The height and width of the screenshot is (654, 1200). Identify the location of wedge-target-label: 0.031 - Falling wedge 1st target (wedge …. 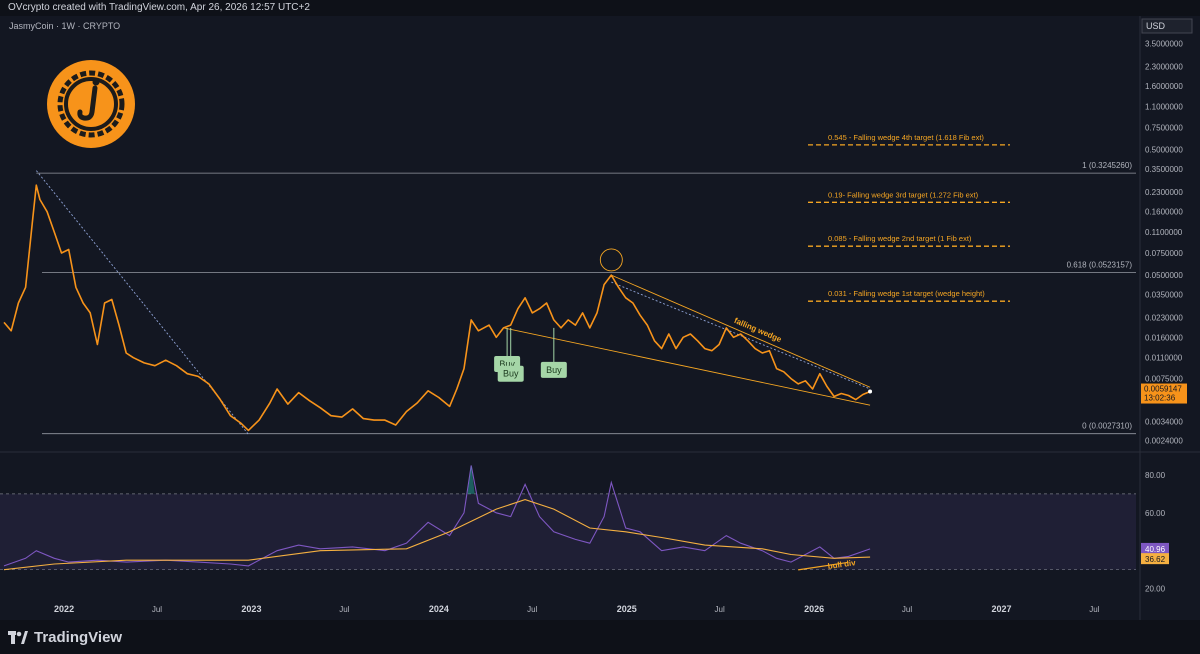
(906, 293).